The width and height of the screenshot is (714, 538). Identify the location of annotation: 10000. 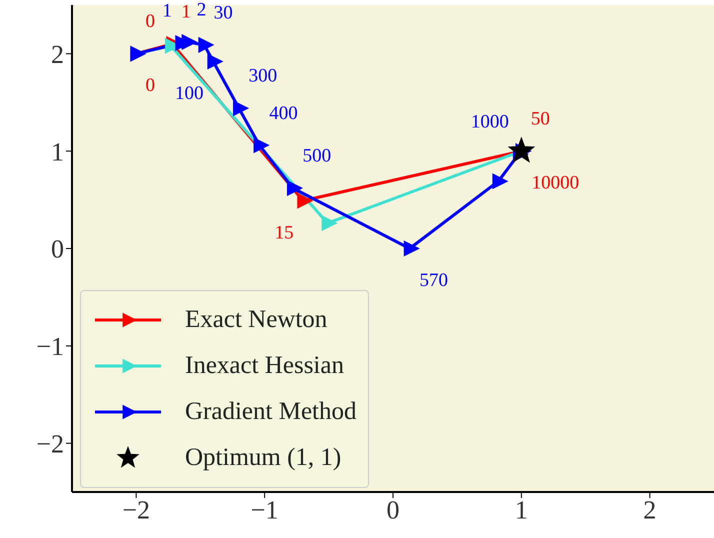
(556, 183).